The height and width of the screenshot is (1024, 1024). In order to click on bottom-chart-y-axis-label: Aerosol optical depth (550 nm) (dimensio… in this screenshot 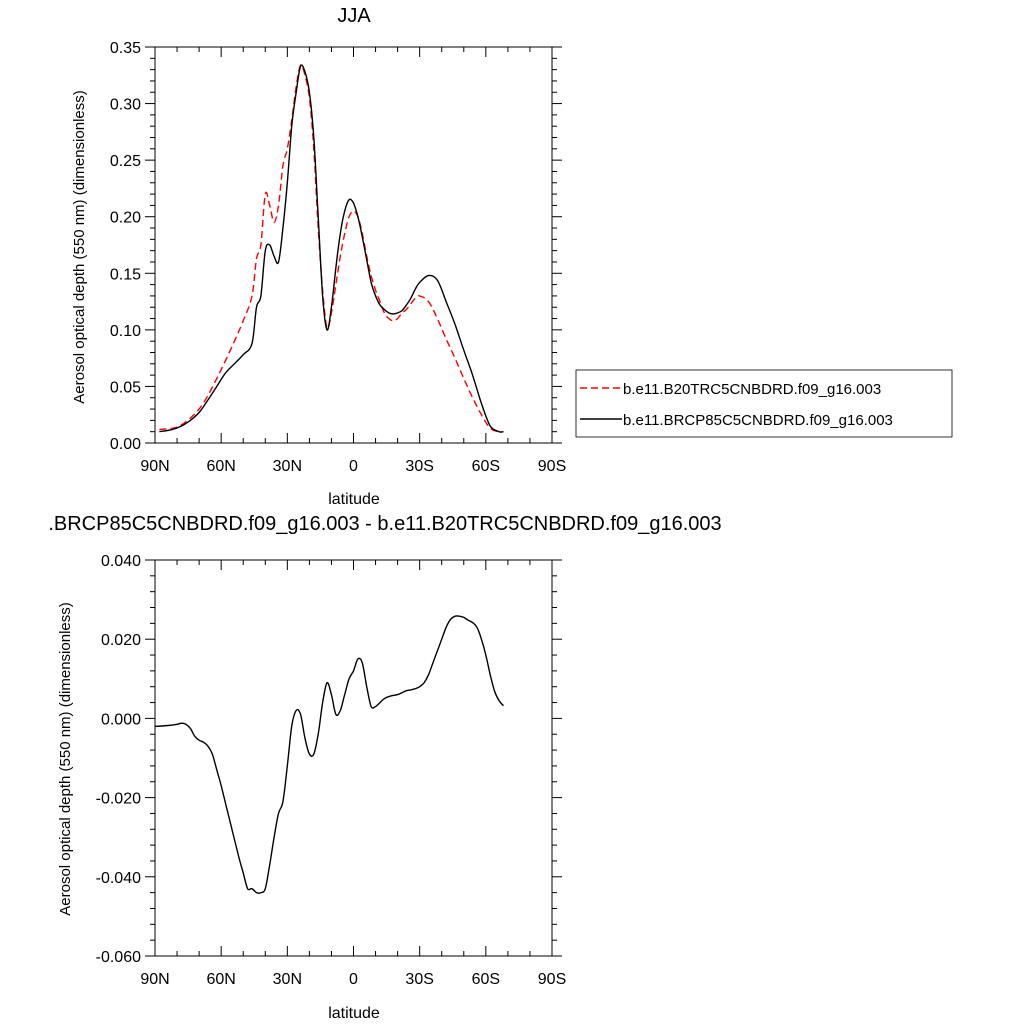, I will do `click(65, 758)`.